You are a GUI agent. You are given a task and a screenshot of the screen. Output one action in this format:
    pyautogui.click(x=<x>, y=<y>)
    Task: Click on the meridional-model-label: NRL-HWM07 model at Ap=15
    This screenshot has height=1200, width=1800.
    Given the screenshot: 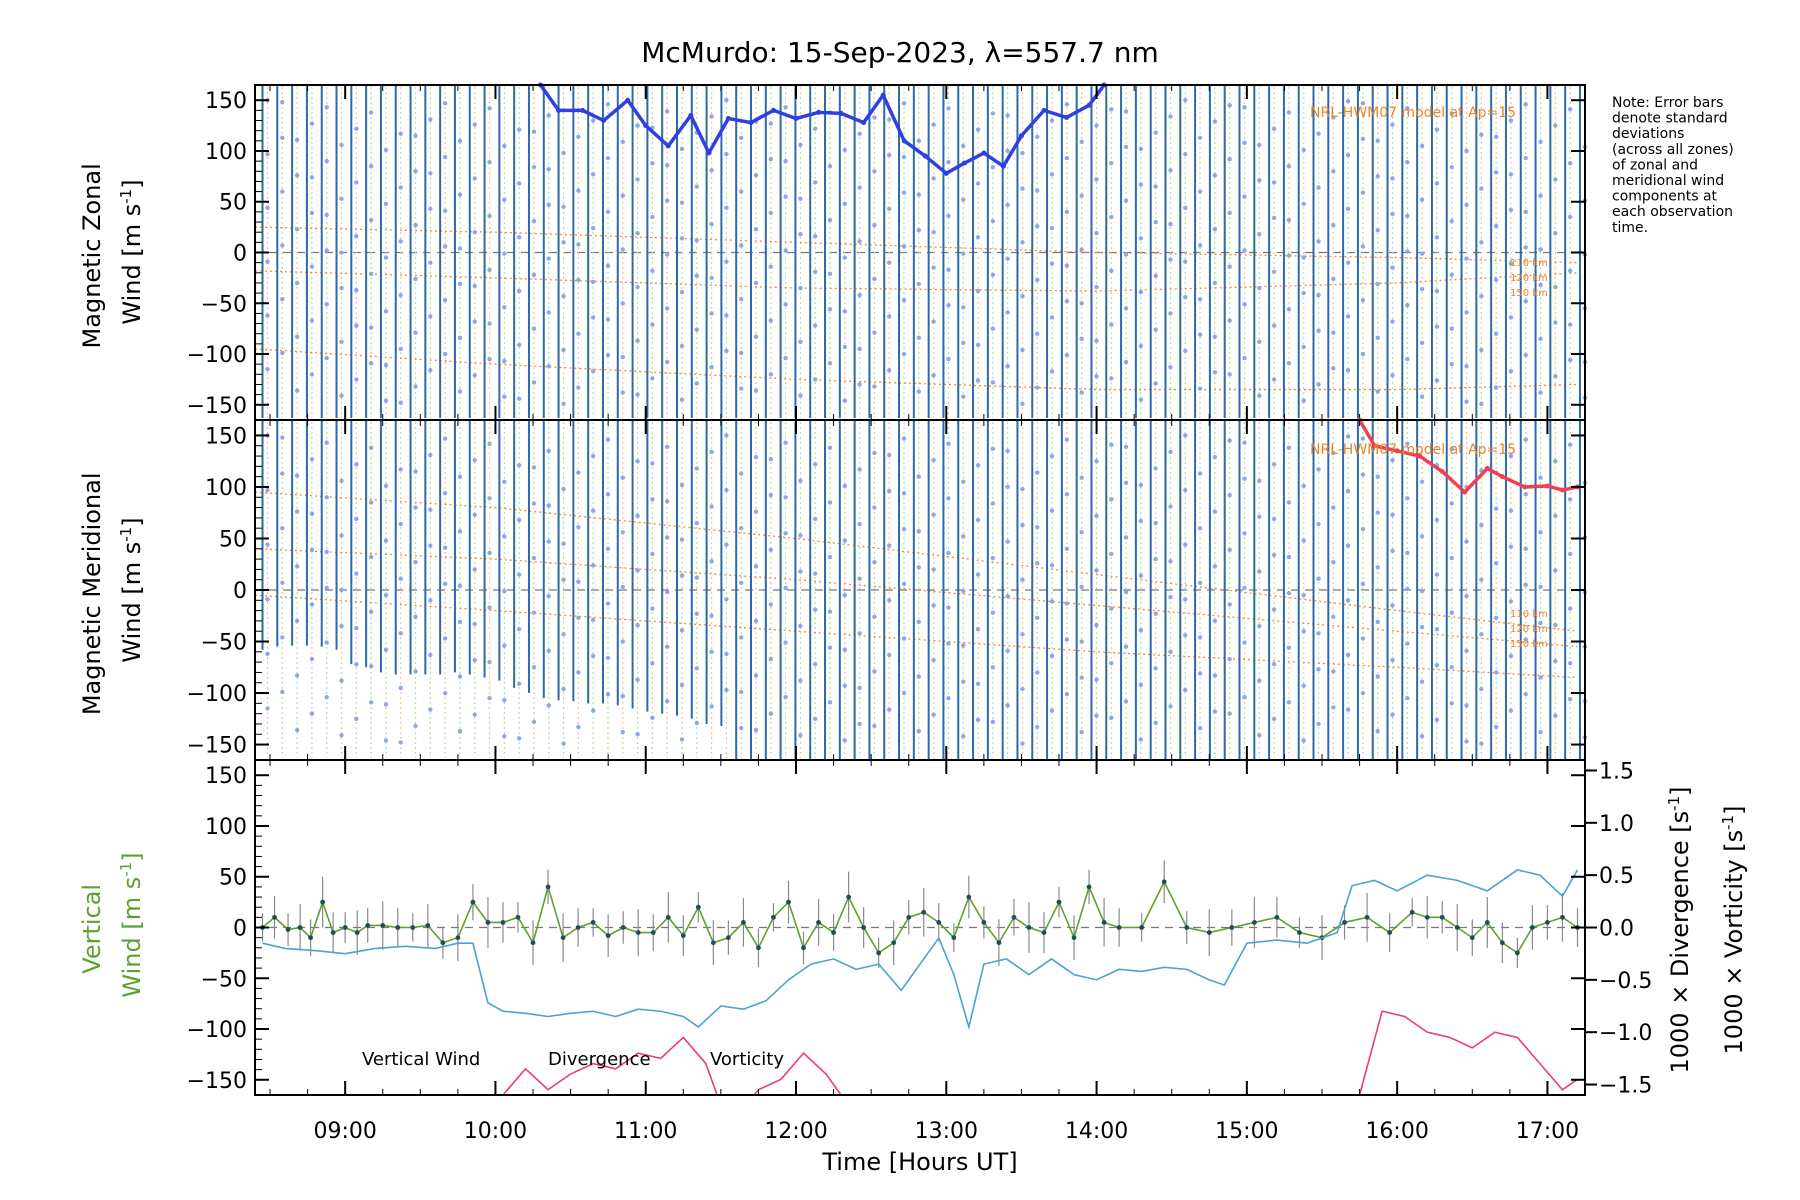 What is the action you would take?
    pyautogui.click(x=1413, y=450)
    